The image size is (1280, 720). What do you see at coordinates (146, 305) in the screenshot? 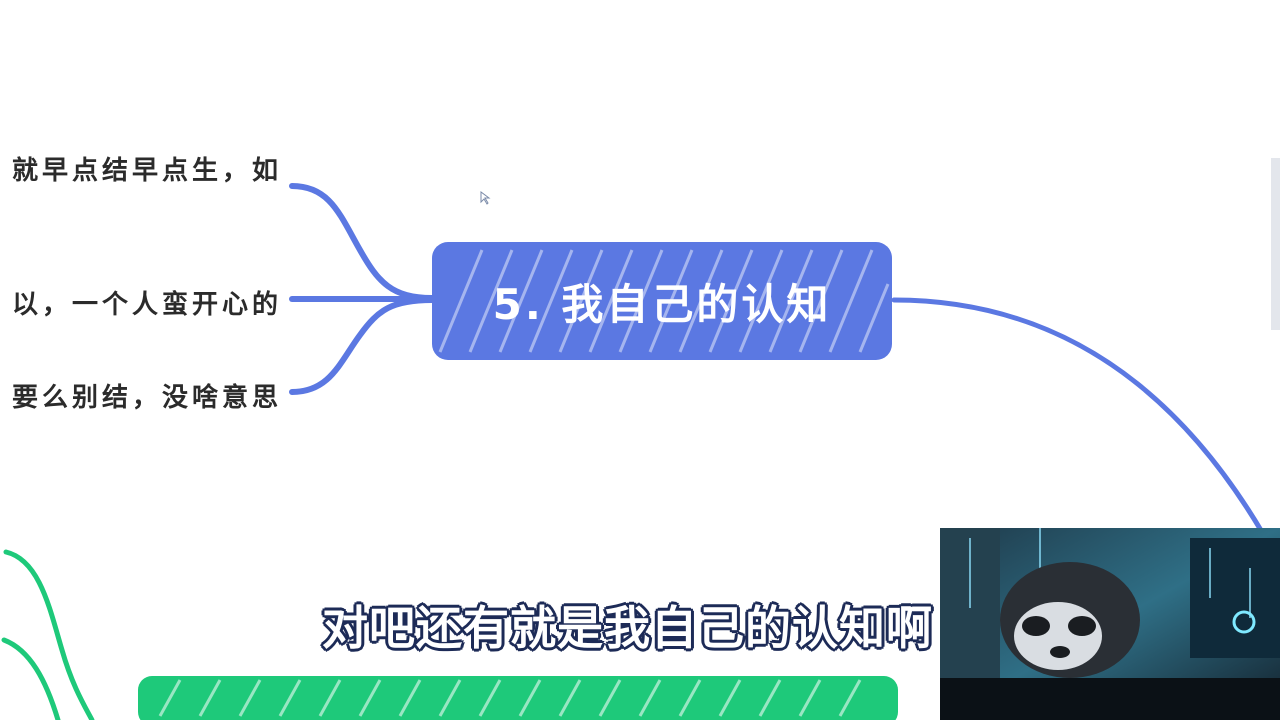
I see `branch-text-2: 以，一个人蛮开心的` at bounding box center [146, 305].